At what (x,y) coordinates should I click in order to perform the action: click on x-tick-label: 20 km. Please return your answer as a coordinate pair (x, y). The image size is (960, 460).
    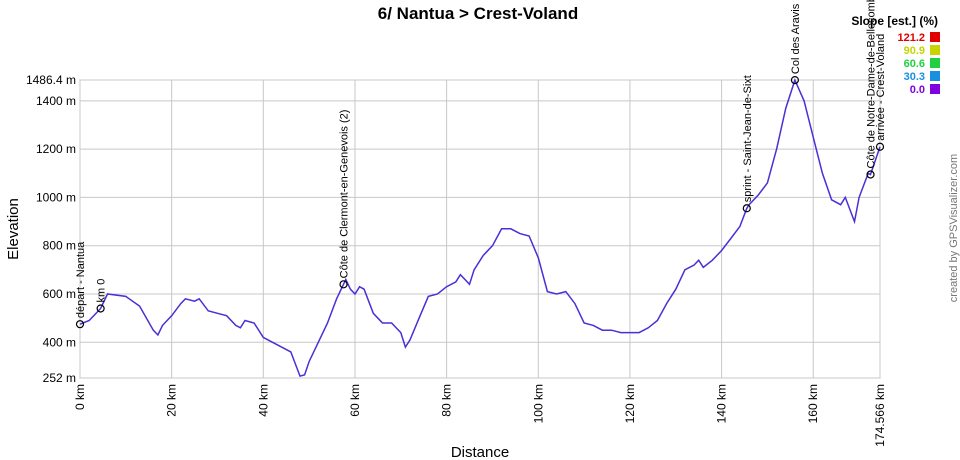
    Looking at the image, I should click on (172, 400).